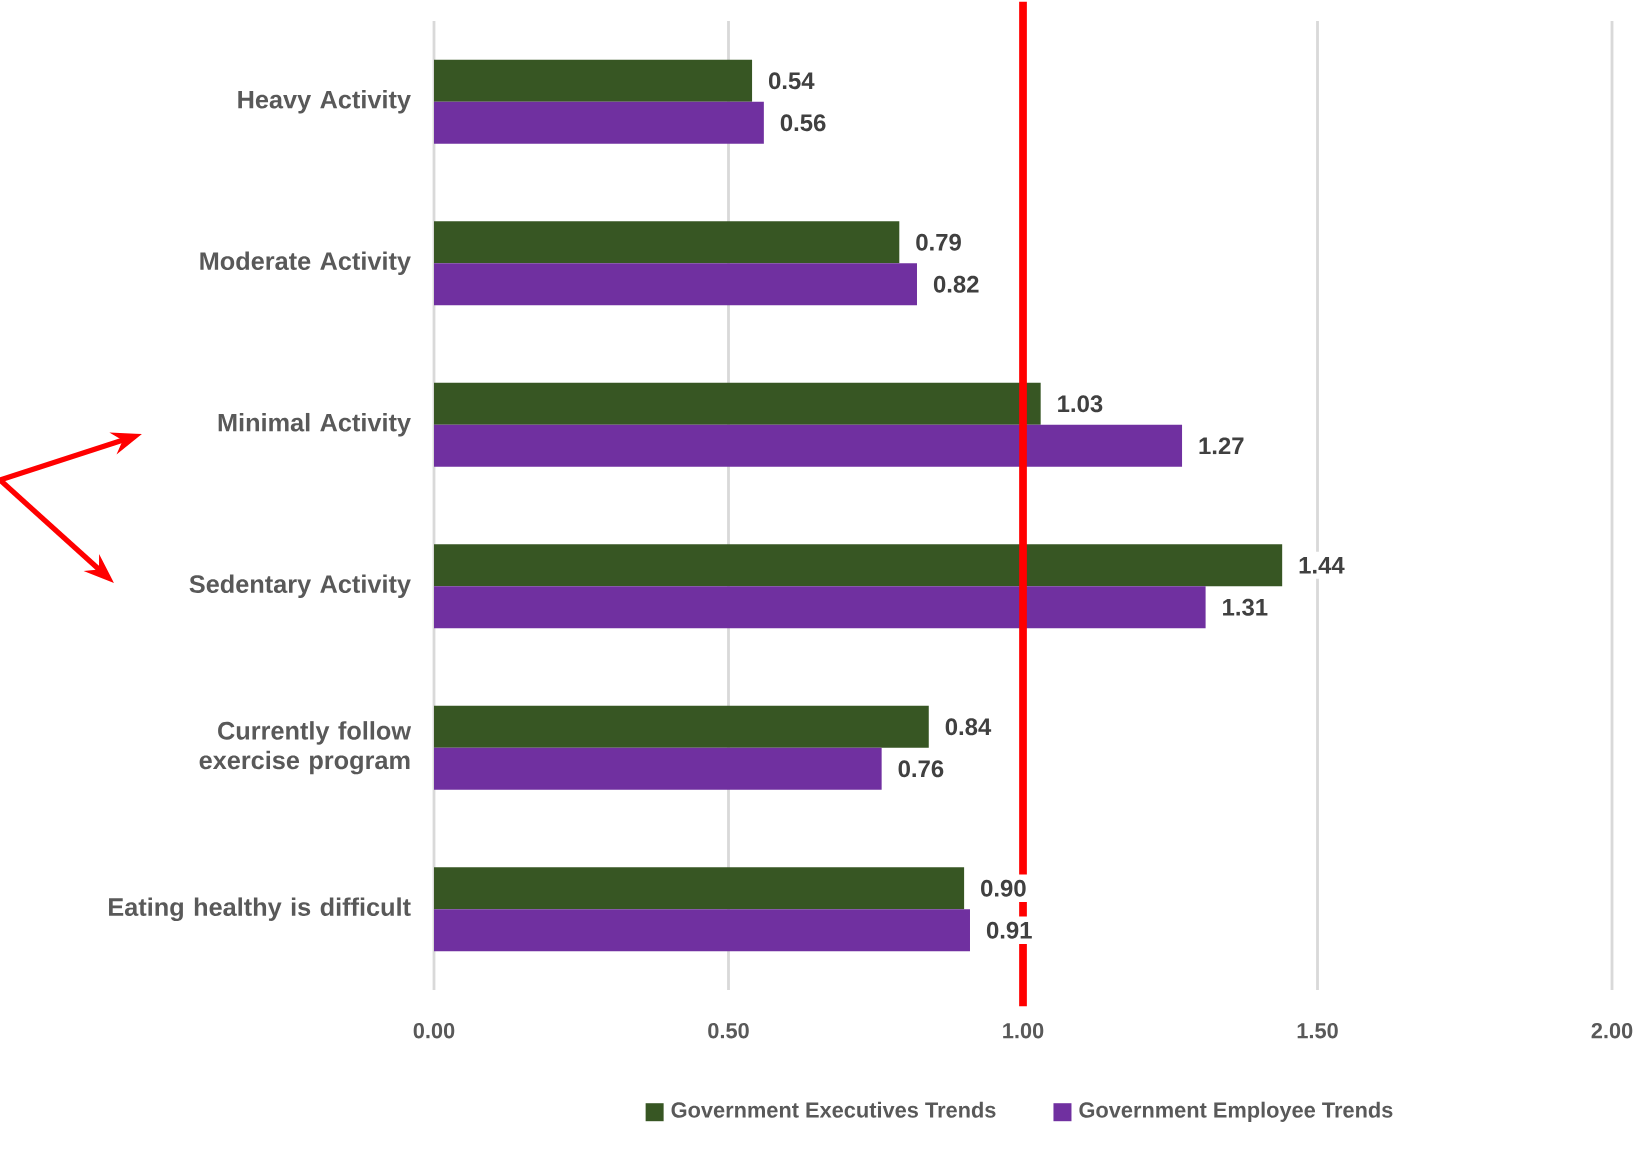 Image resolution: width=1652 pixels, height=1161 pixels. I want to click on legend-label: Government Employee Trends, so click(1236, 1111).